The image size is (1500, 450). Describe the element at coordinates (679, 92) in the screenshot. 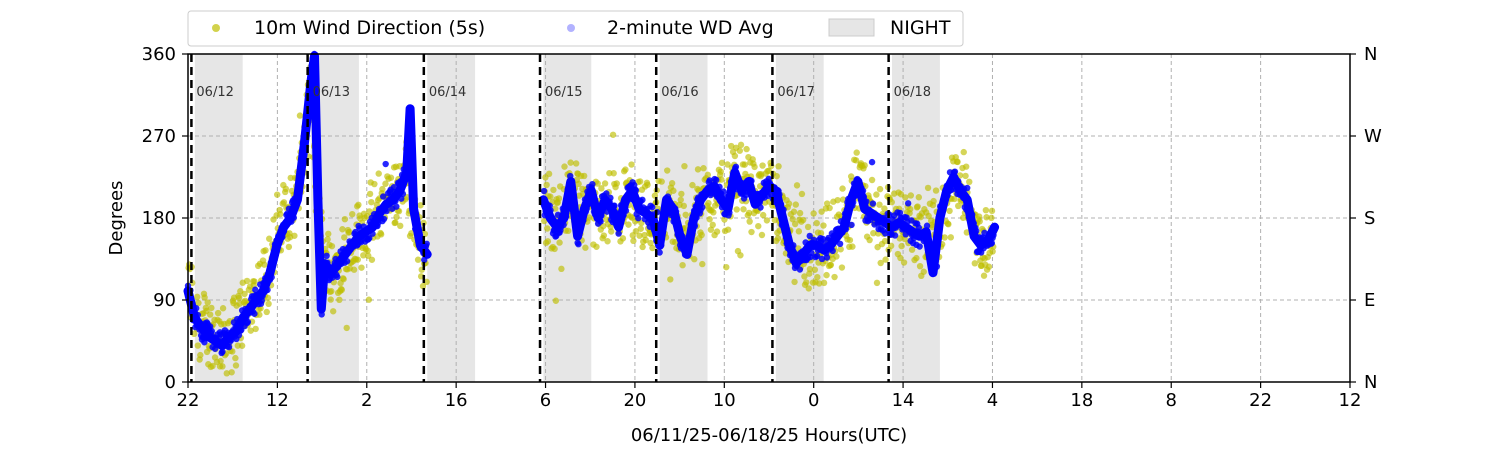

I see `day-label: 06/16` at that location.